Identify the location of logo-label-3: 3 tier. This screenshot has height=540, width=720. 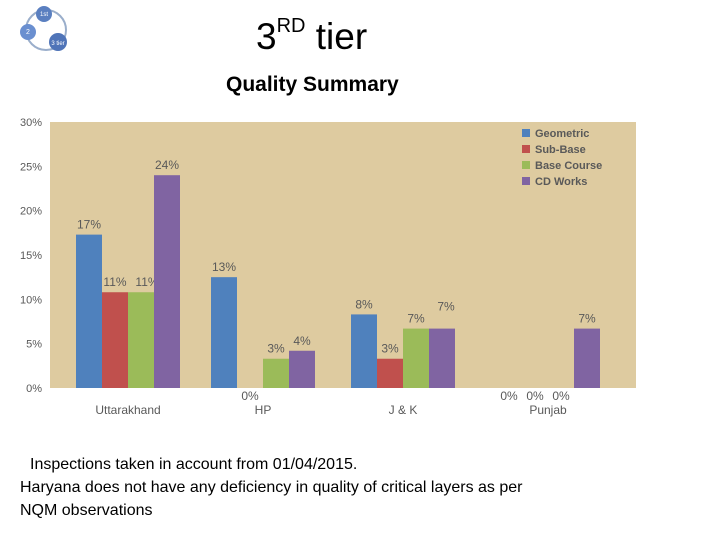
(57, 44).